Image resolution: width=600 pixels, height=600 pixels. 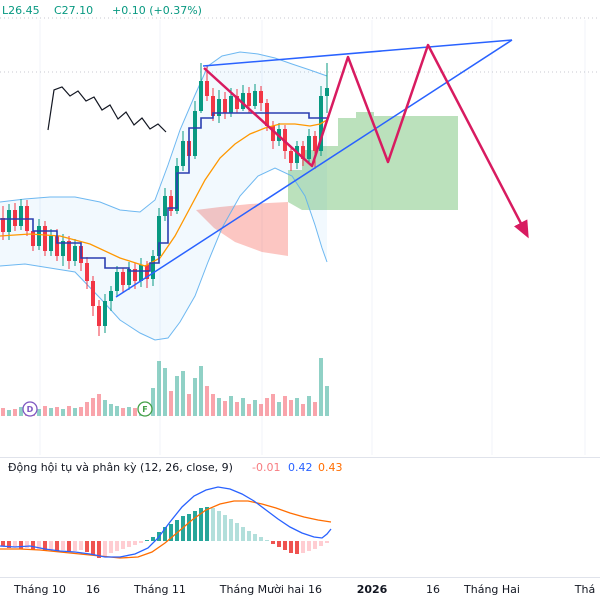 What do you see at coordinates (21, 10) in the screenshot?
I see `ohlc-low-value: L26.45` at bounding box center [21, 10].